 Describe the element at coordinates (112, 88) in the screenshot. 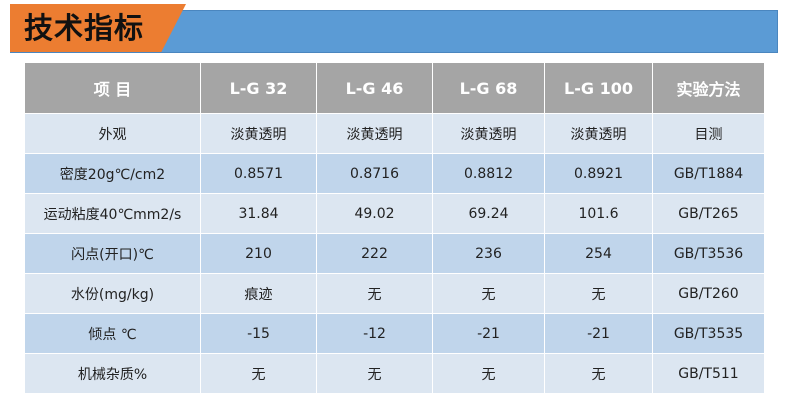

I see `header-item: 项 目` at that location.